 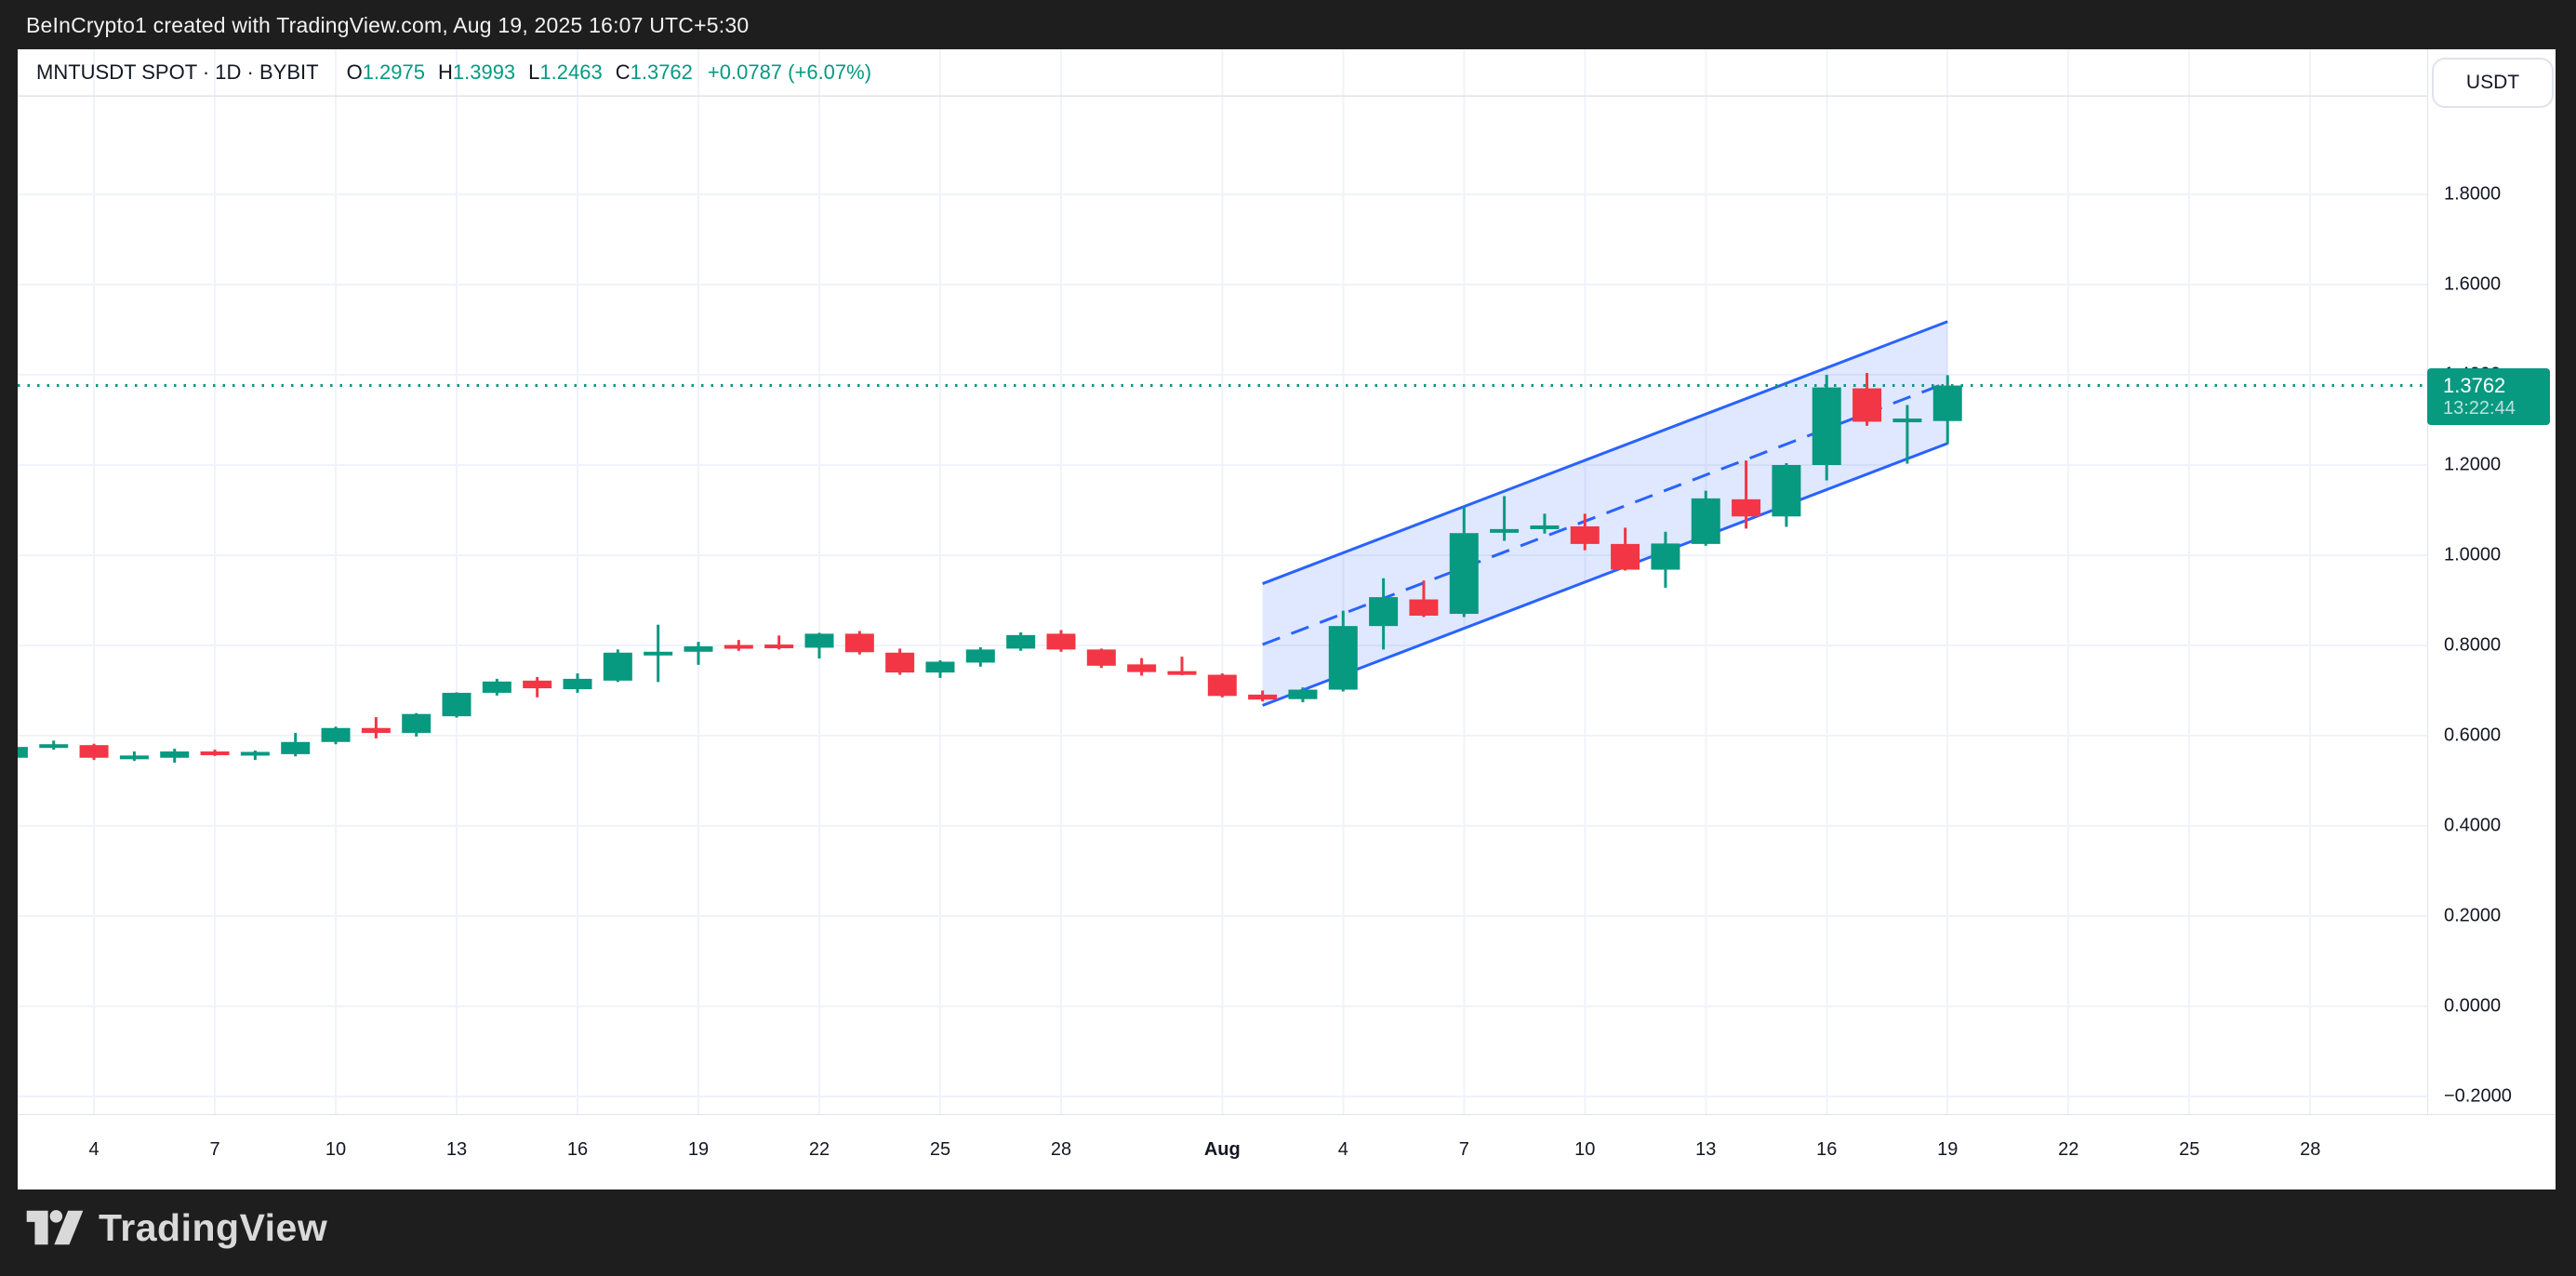 I want to click on price-axis-label: 1.0000, so click(x=2473, y=554).